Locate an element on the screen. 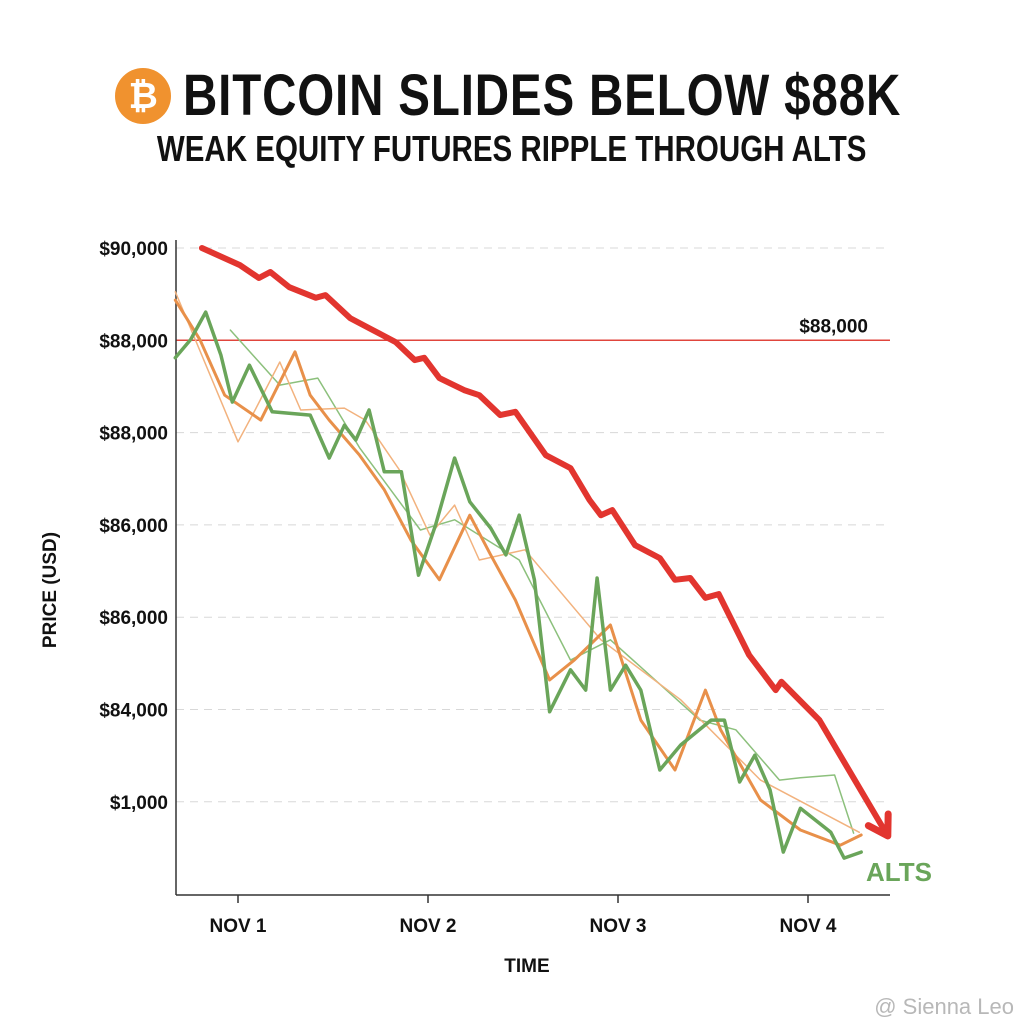 The width and height of the screenshot is (1024, 1024). reference-line-label: $88,000 is located at coordinates (833, 326).